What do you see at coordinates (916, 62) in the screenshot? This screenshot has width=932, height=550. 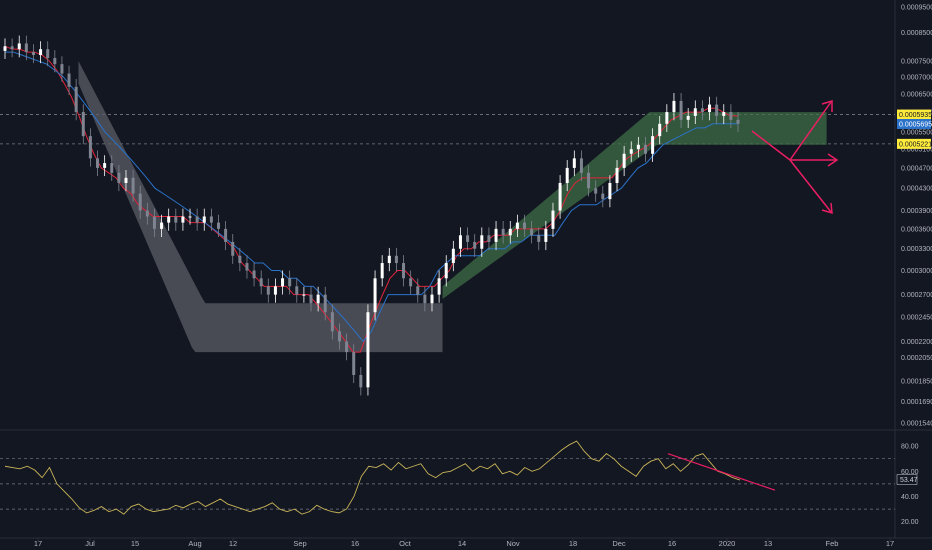 I see `price-tick-label: 0.0007500` at bounding box center [916, 62].